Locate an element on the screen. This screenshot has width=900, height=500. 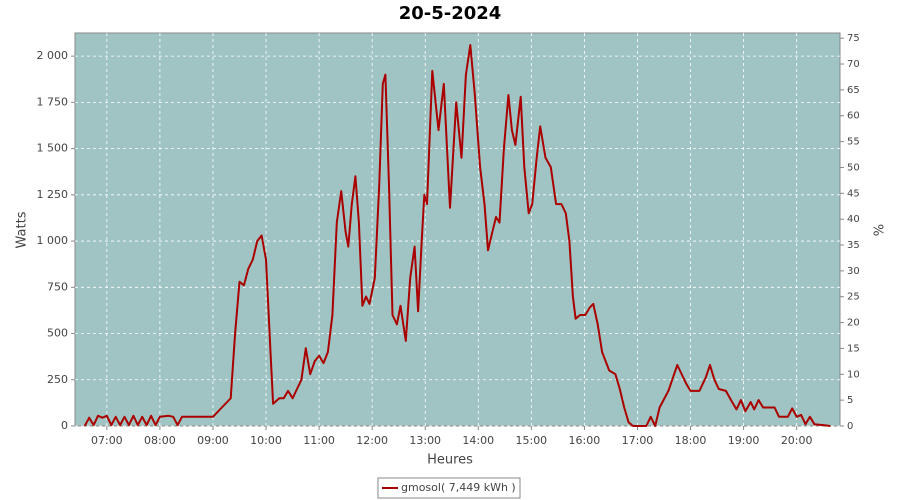
y2-tick-label: 25 is located at coordinates (853, 297).